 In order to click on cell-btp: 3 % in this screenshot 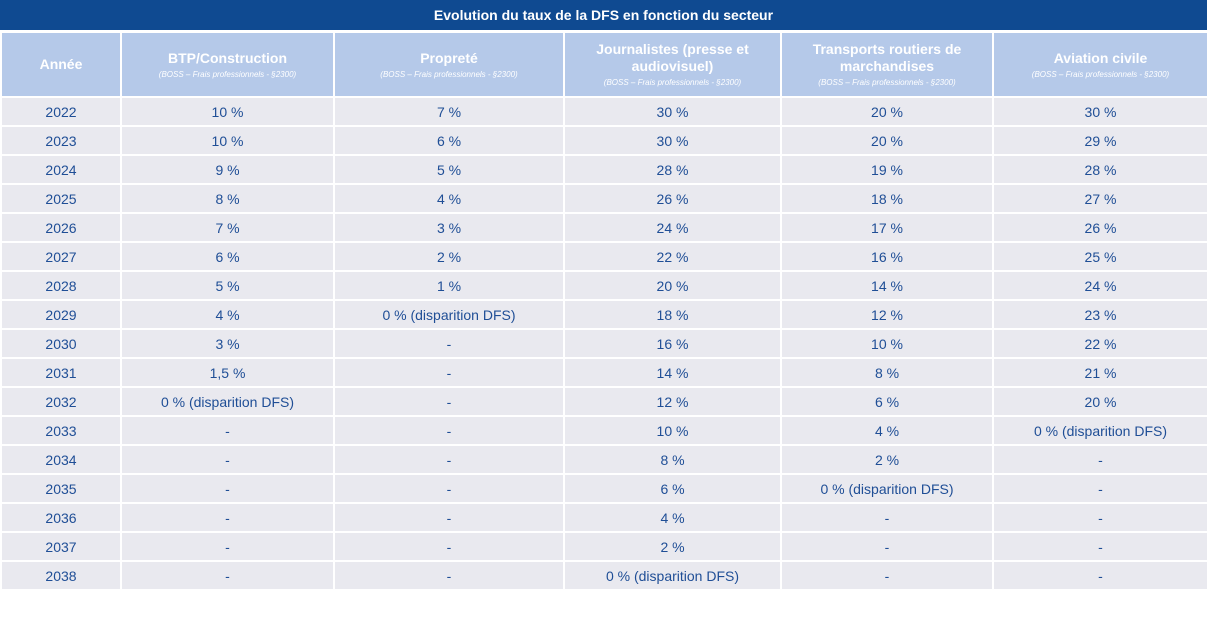, I will do `click(227, 343)`.